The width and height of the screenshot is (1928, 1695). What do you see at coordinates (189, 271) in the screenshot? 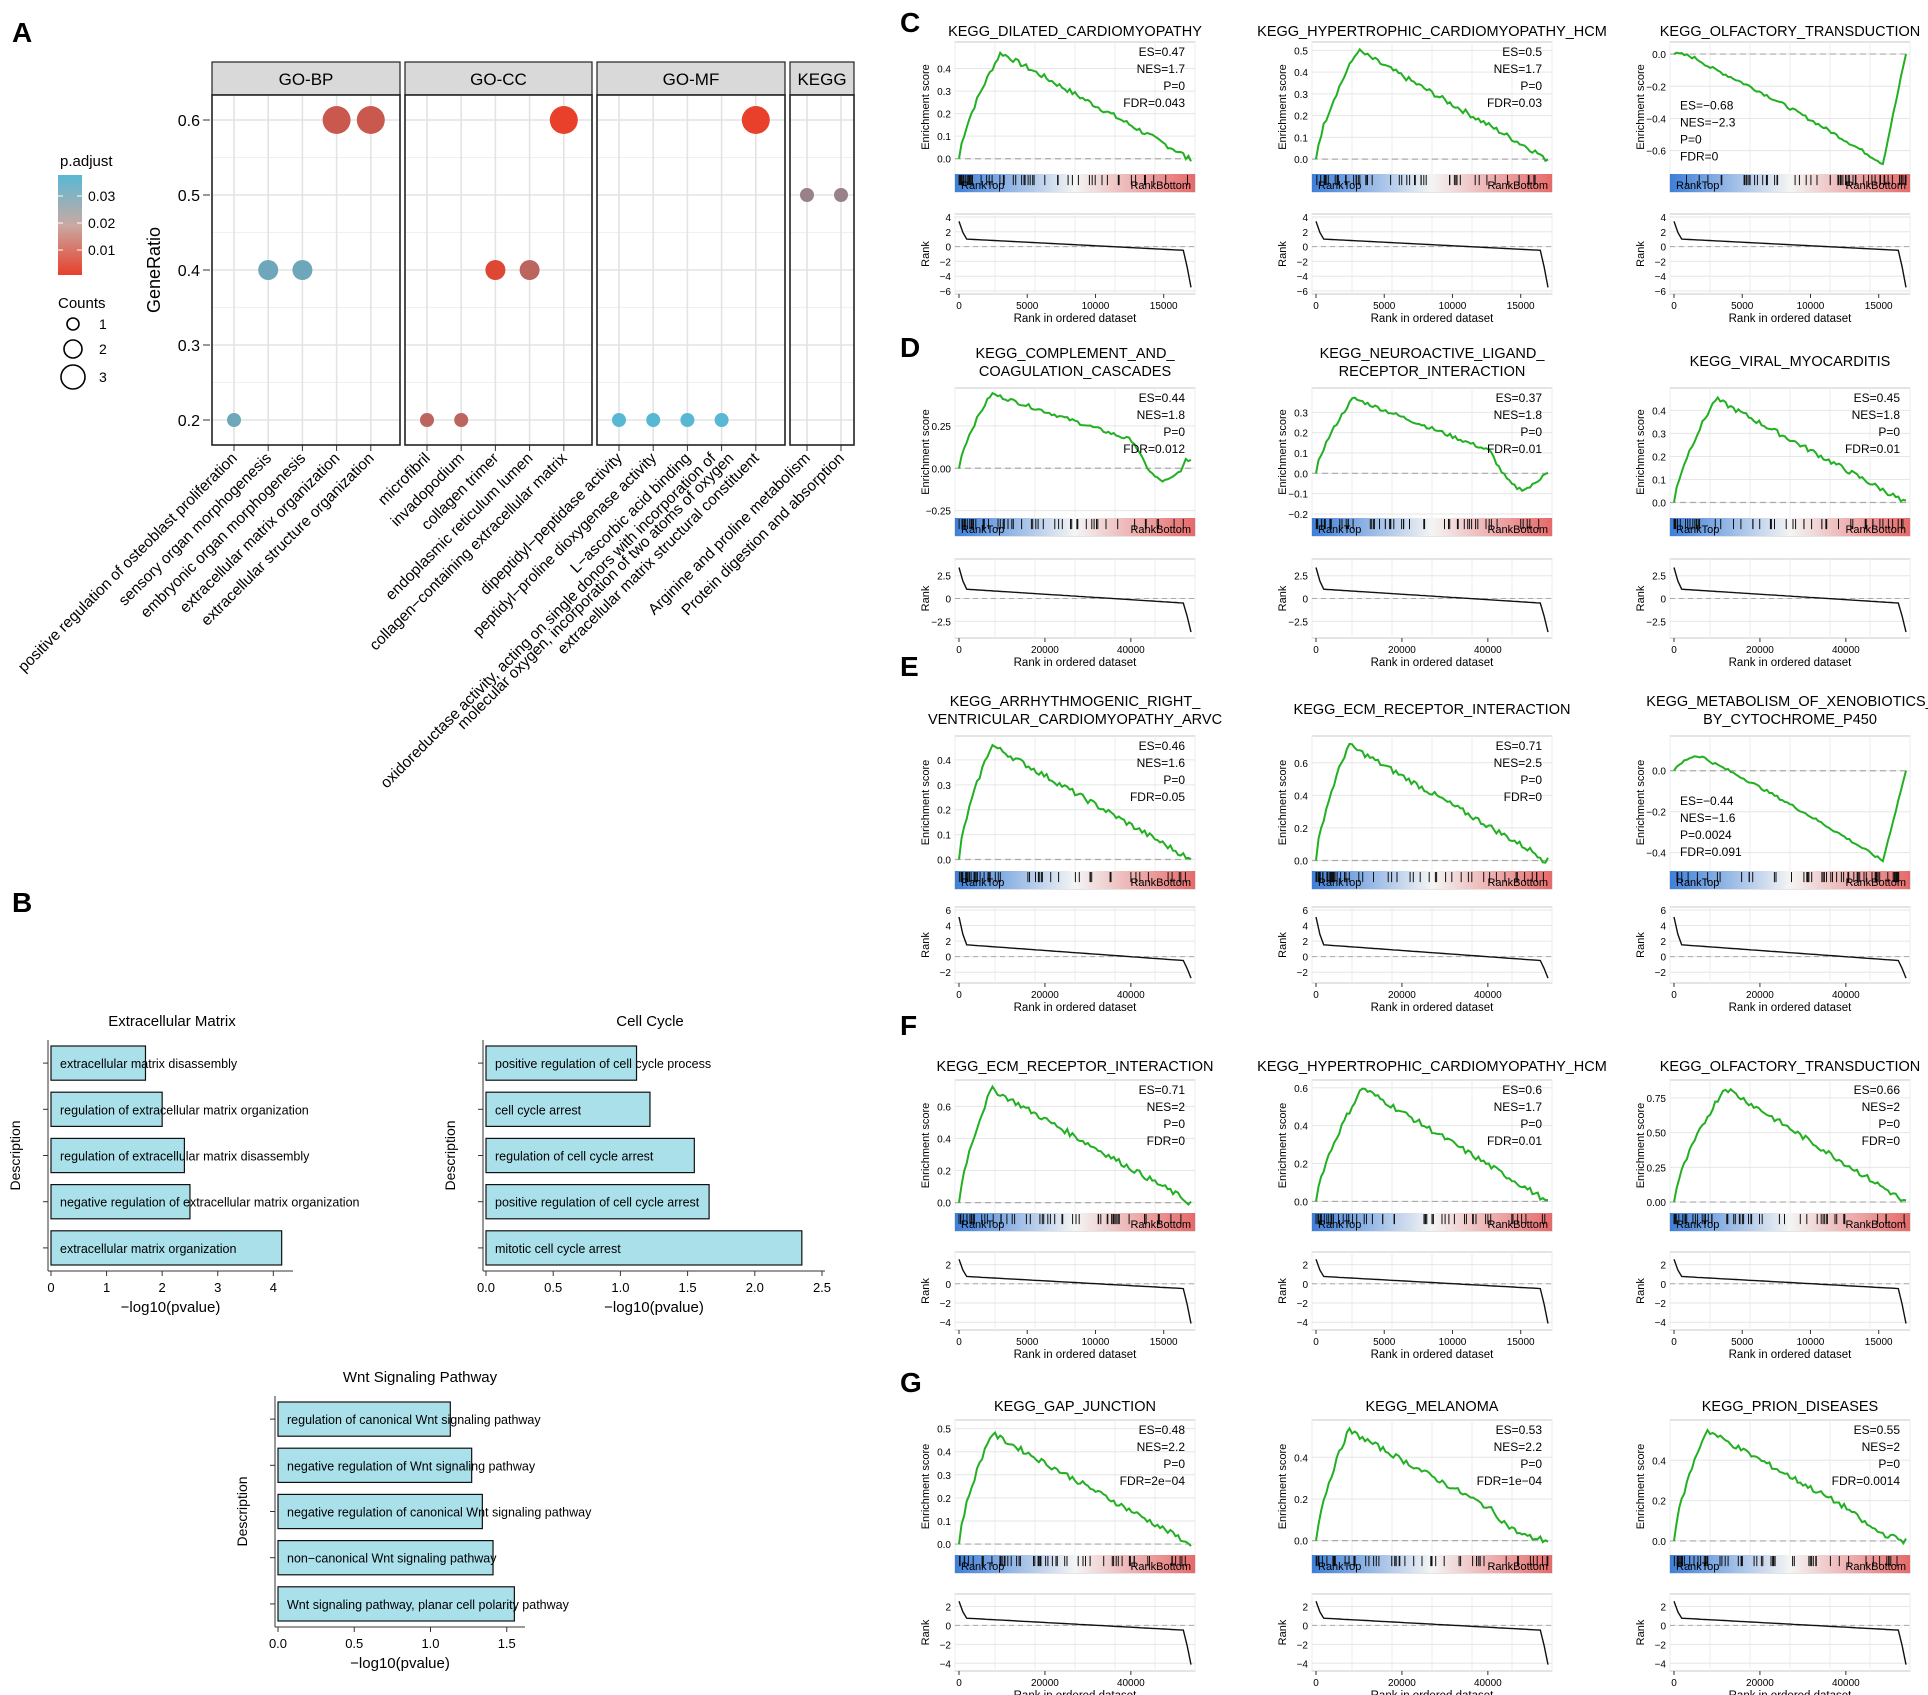
I see `dotplot-ytick-label: 0.4` at bounding box center [189, 271].